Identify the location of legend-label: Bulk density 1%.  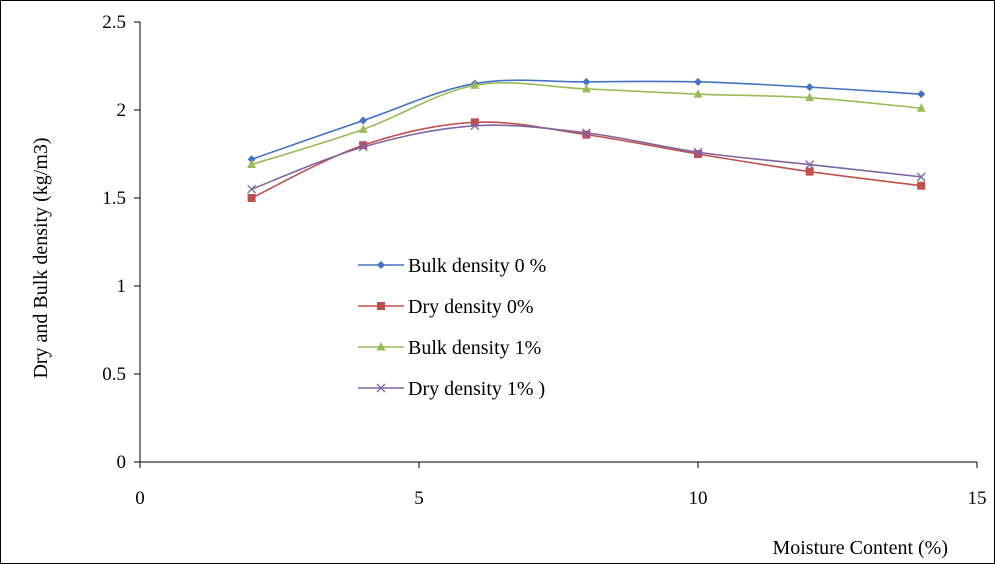
(474, 348).